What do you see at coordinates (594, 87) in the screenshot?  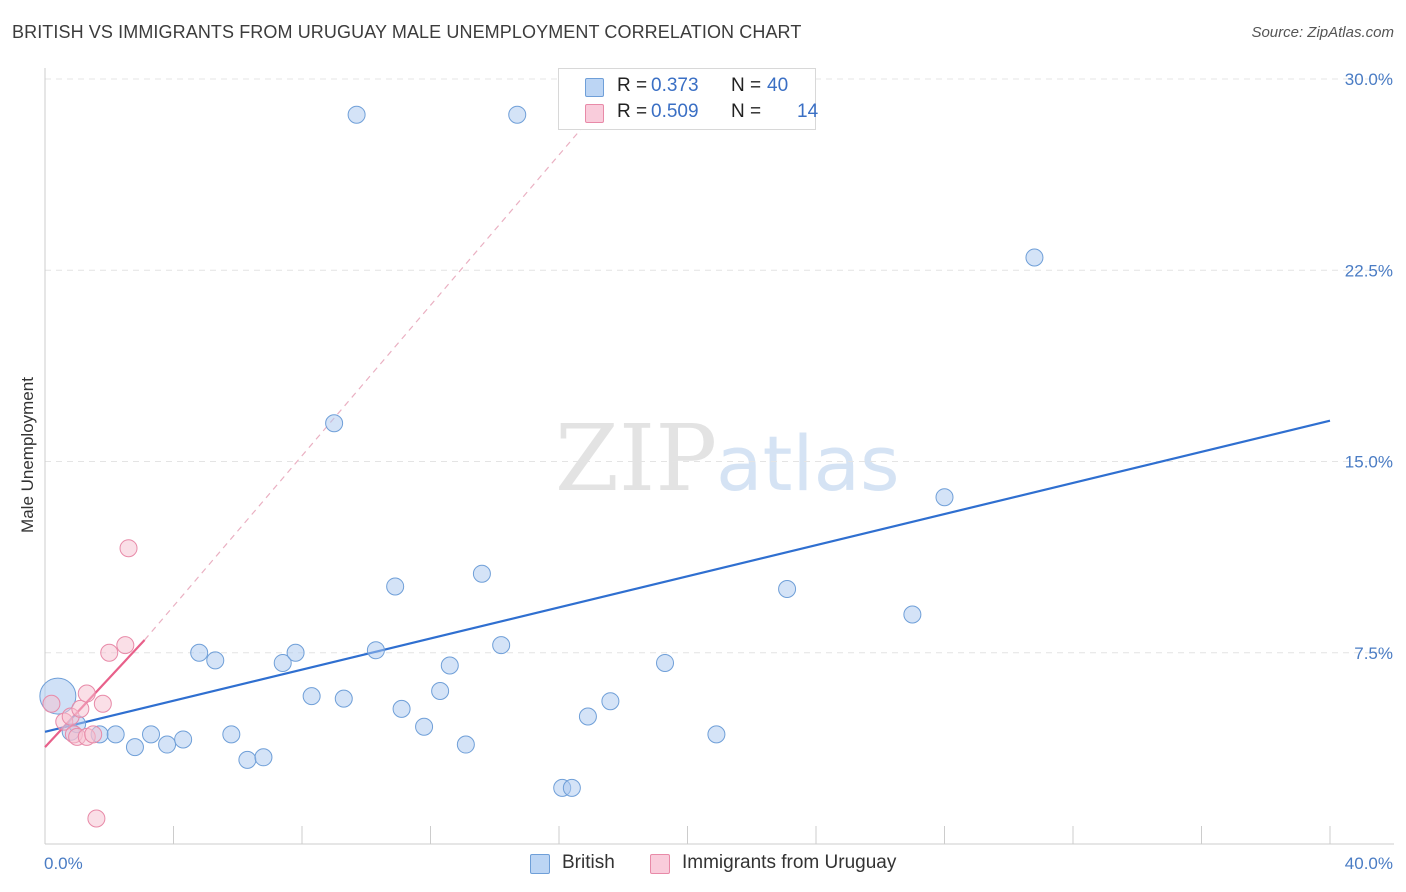 I see `british-swatch` at bounding box center [594, 87].